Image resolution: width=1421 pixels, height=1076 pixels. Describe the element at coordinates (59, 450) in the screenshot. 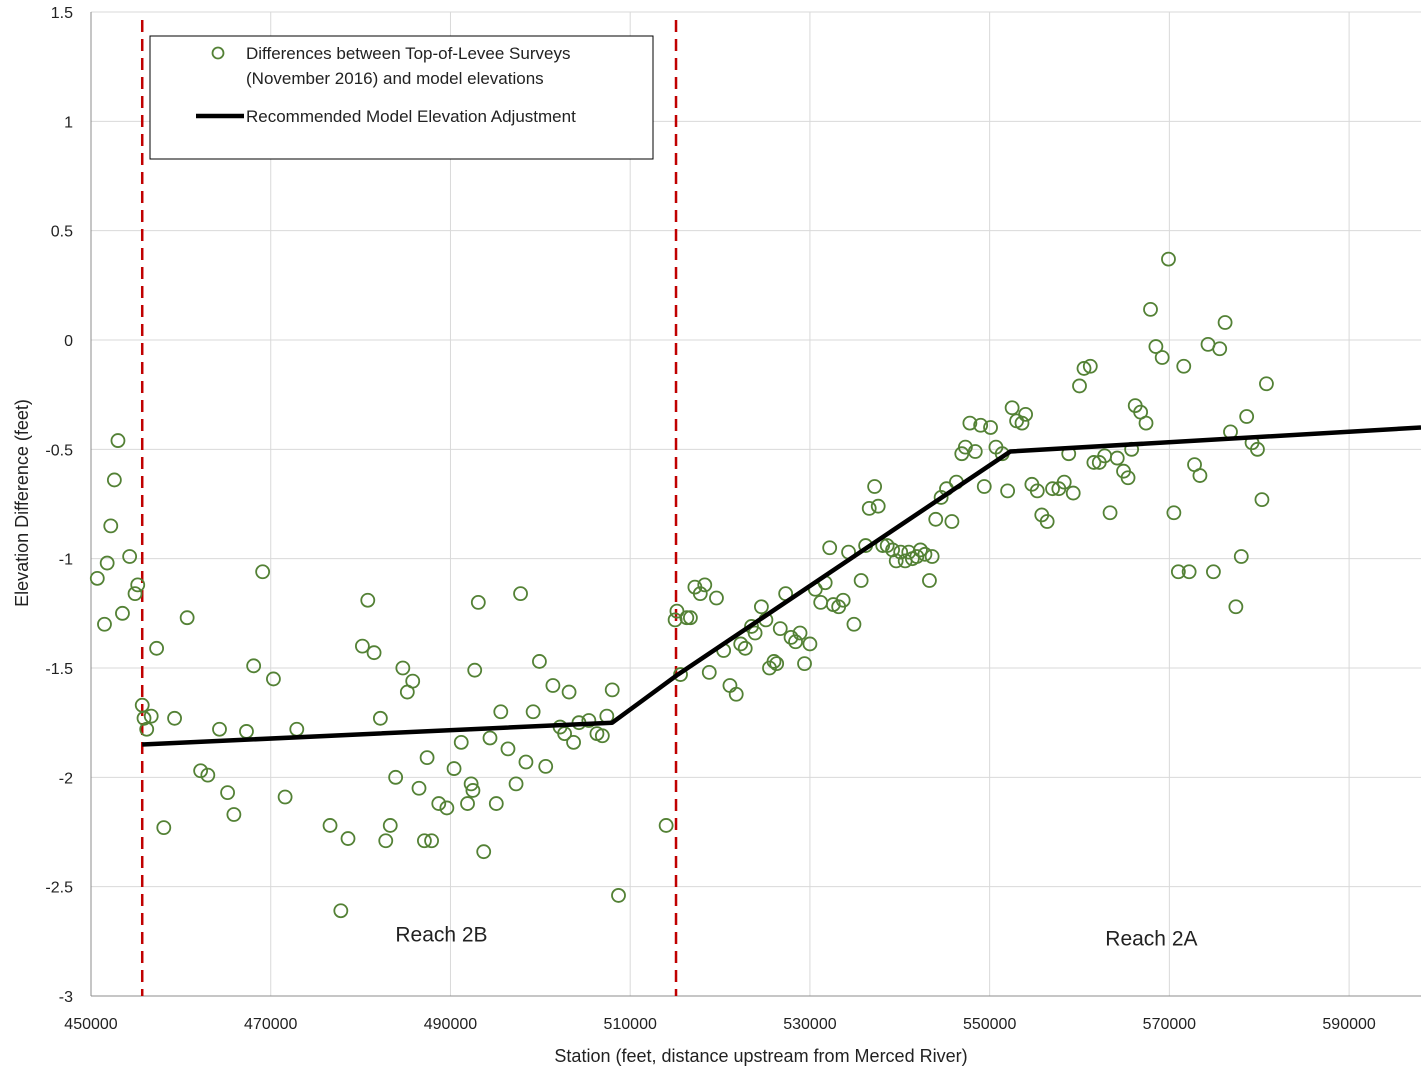

I see `y-tick-label: -0.5` at that location.